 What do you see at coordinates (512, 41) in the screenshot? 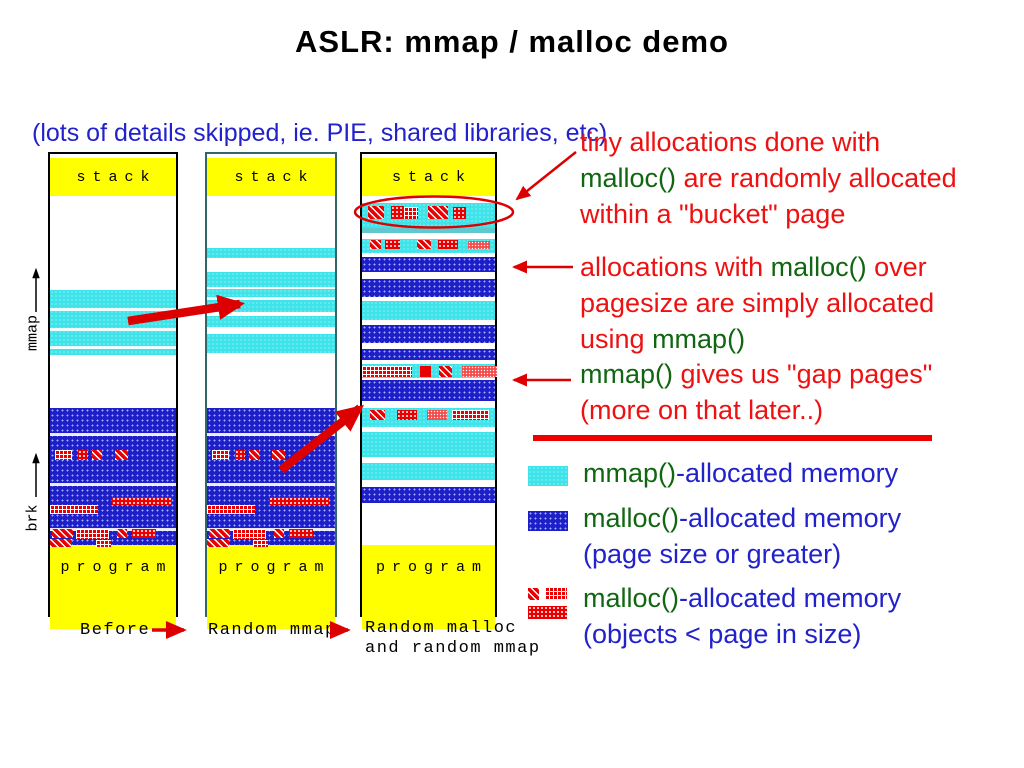
I see `page-title: ASLR: mmap / malloc demo` at bounding box center [512, 41].